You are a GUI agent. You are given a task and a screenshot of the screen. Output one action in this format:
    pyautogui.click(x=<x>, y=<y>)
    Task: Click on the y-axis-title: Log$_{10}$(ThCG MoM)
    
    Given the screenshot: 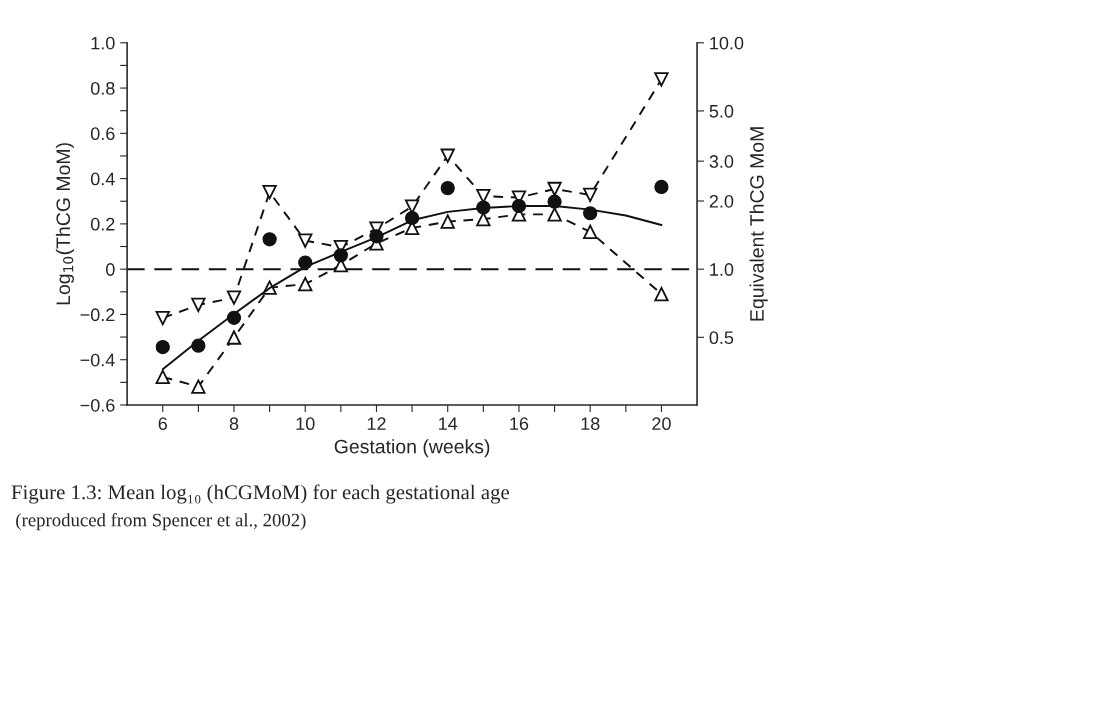 What is the action you would take?
    pyautogui.click(x=64, y=224)
    